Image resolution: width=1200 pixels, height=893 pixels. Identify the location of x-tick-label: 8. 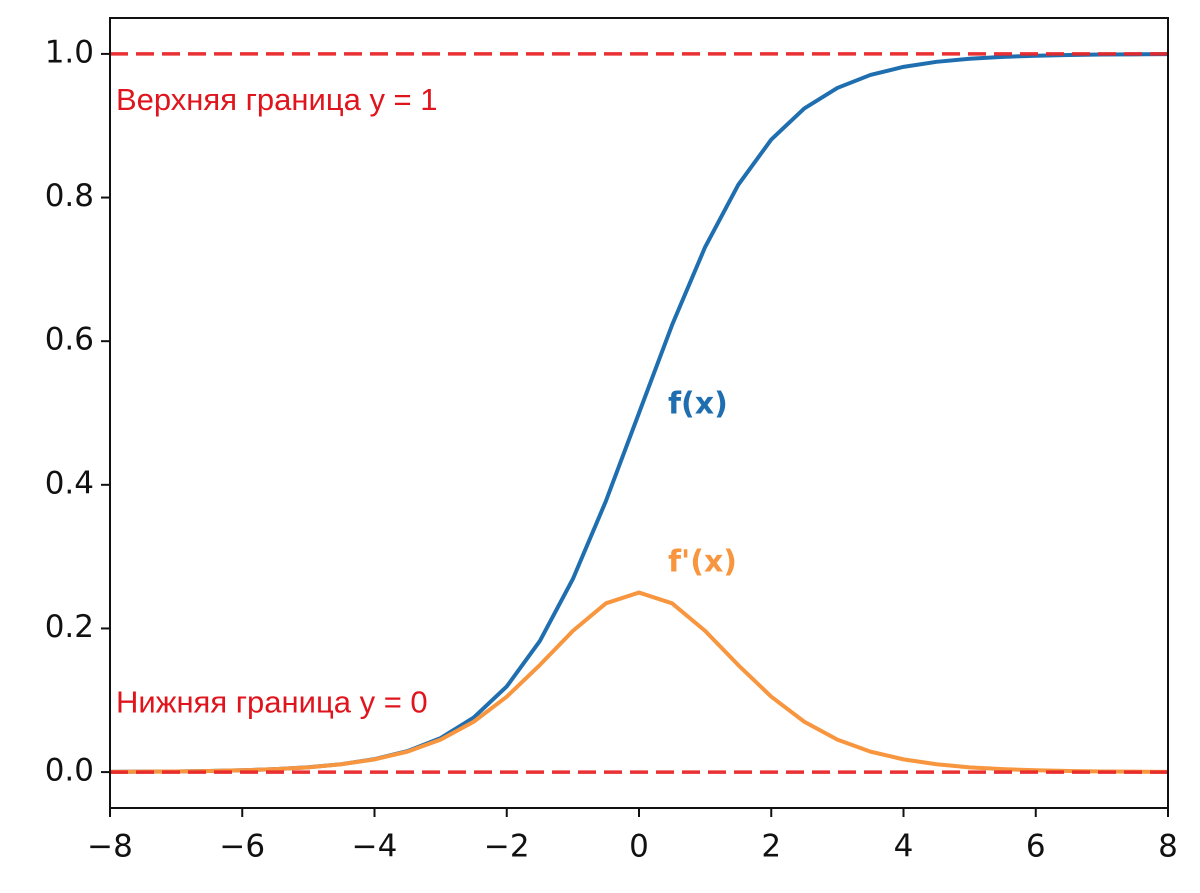
(1168, 847).